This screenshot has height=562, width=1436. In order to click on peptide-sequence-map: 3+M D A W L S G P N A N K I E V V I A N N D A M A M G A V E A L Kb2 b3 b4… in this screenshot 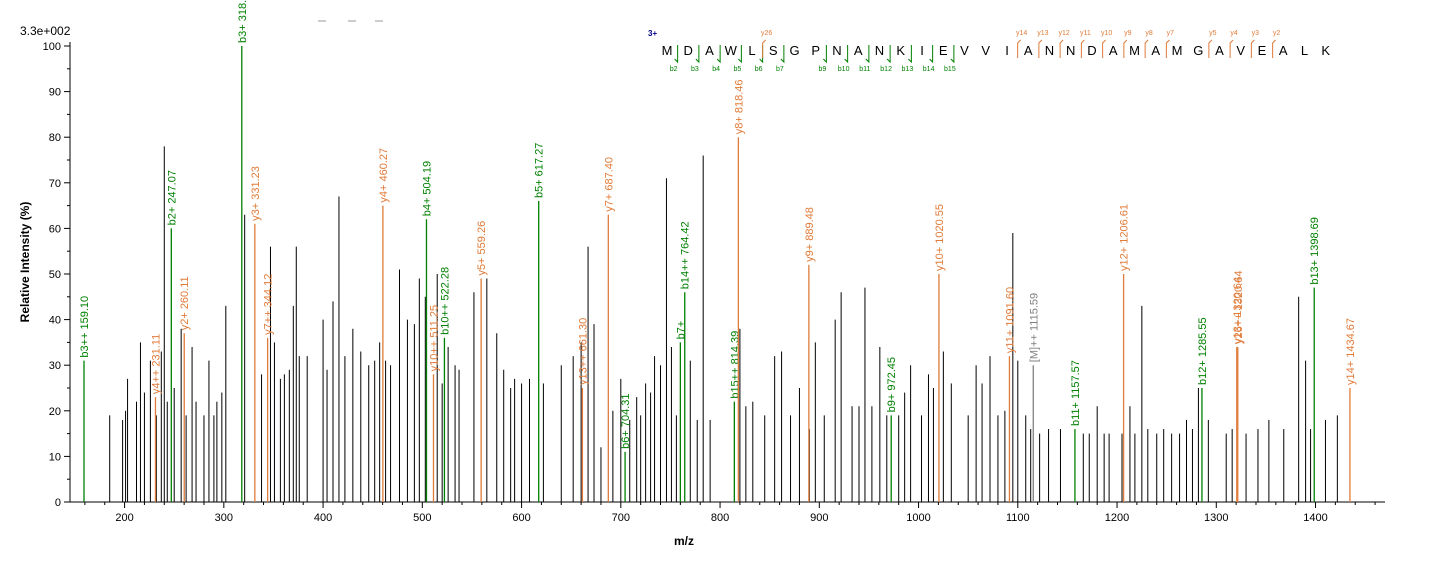, I will do `click(989, 51)`.